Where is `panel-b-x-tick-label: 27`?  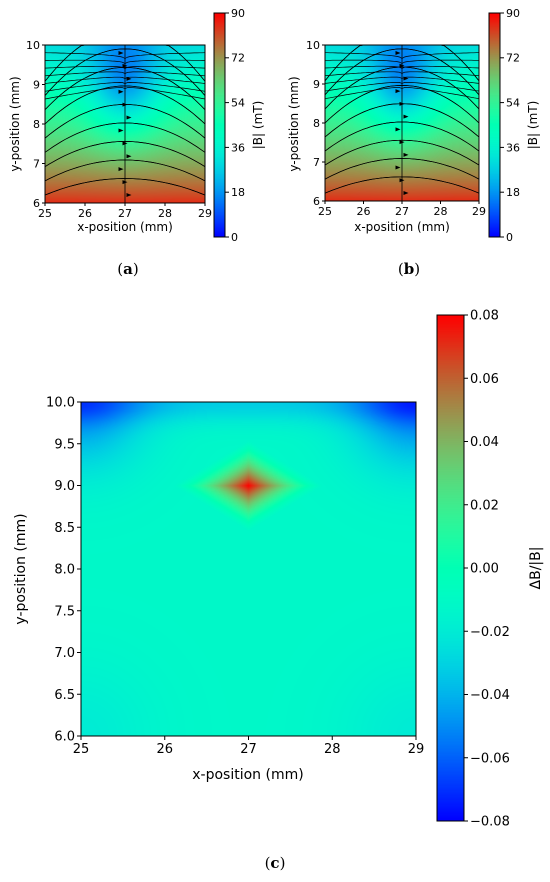
panel-b-x-tick-label: 27 is located at coordinates (402, 211).